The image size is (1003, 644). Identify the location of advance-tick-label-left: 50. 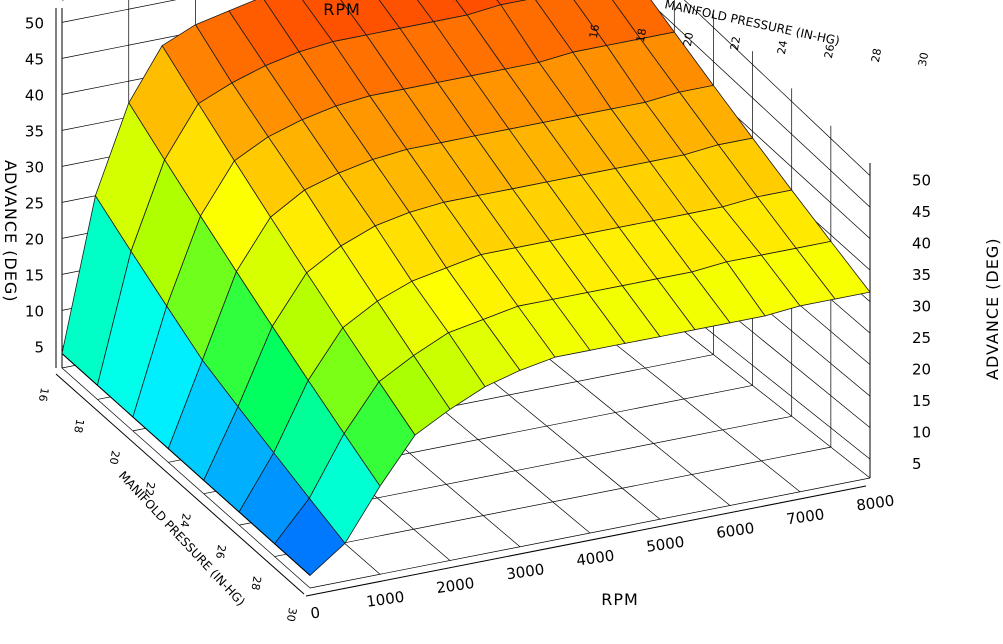
(34, 23).